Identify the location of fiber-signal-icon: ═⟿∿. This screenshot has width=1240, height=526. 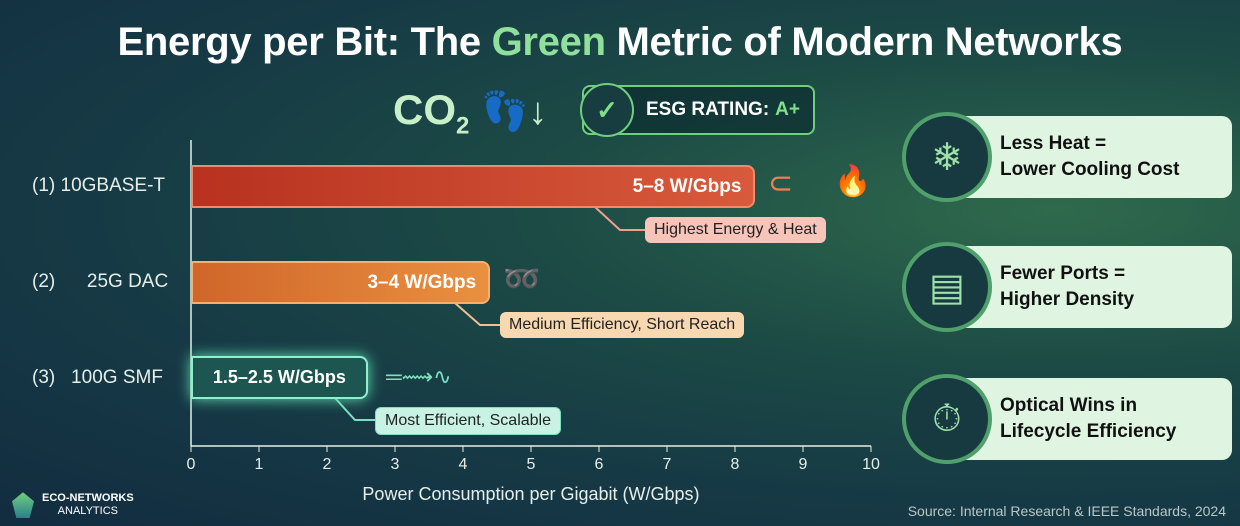
(419, 376).